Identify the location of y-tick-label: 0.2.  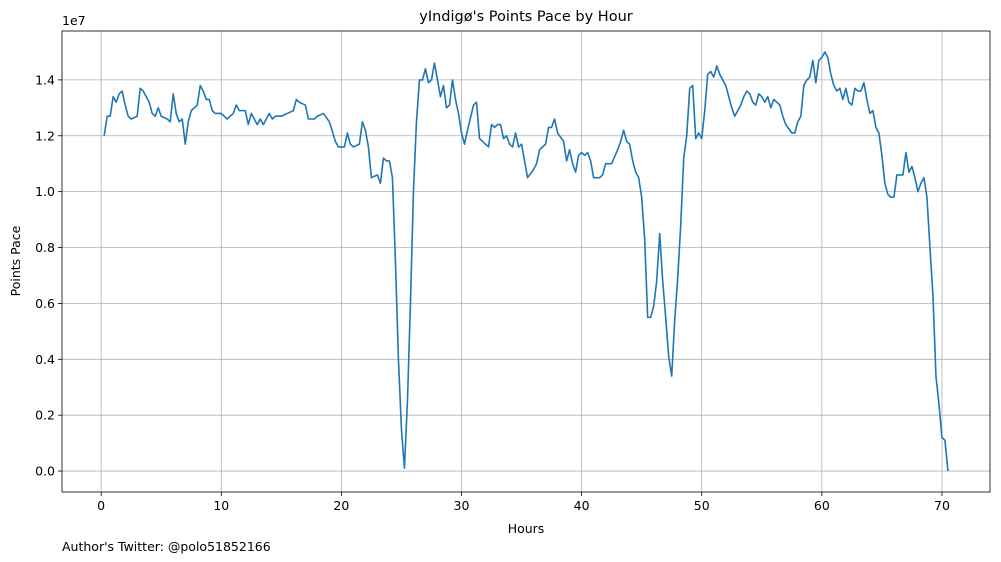
(45, 415).